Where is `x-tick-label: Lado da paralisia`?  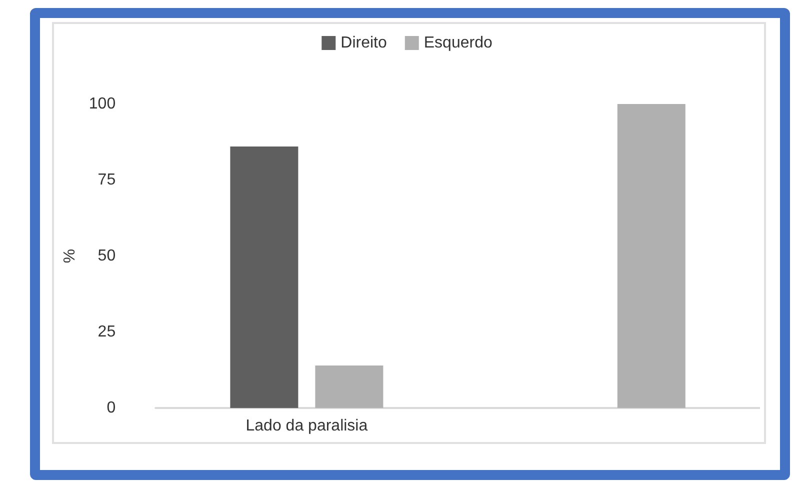 x-tick-label: Lado da paralisia is located at coordinates (307, 426).